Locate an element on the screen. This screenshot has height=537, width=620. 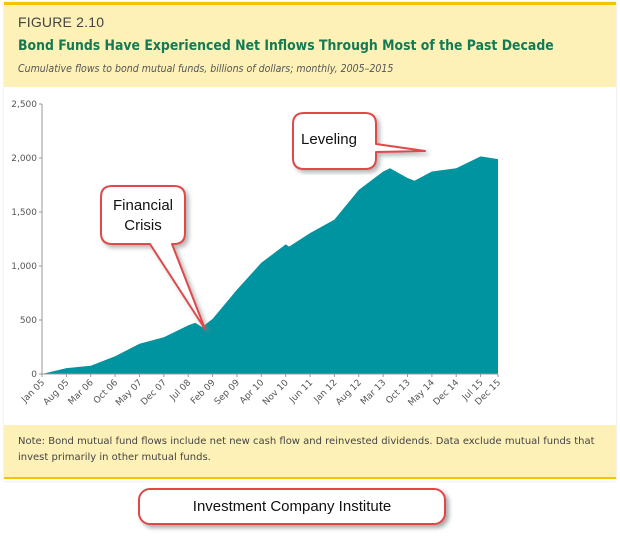
x-tick-label: Sep 09 is located at coordinates (227, 392).